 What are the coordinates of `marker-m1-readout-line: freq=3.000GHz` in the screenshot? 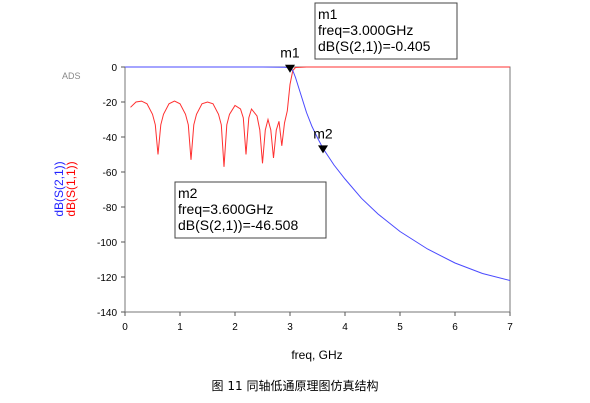 It's located at (365, 30).